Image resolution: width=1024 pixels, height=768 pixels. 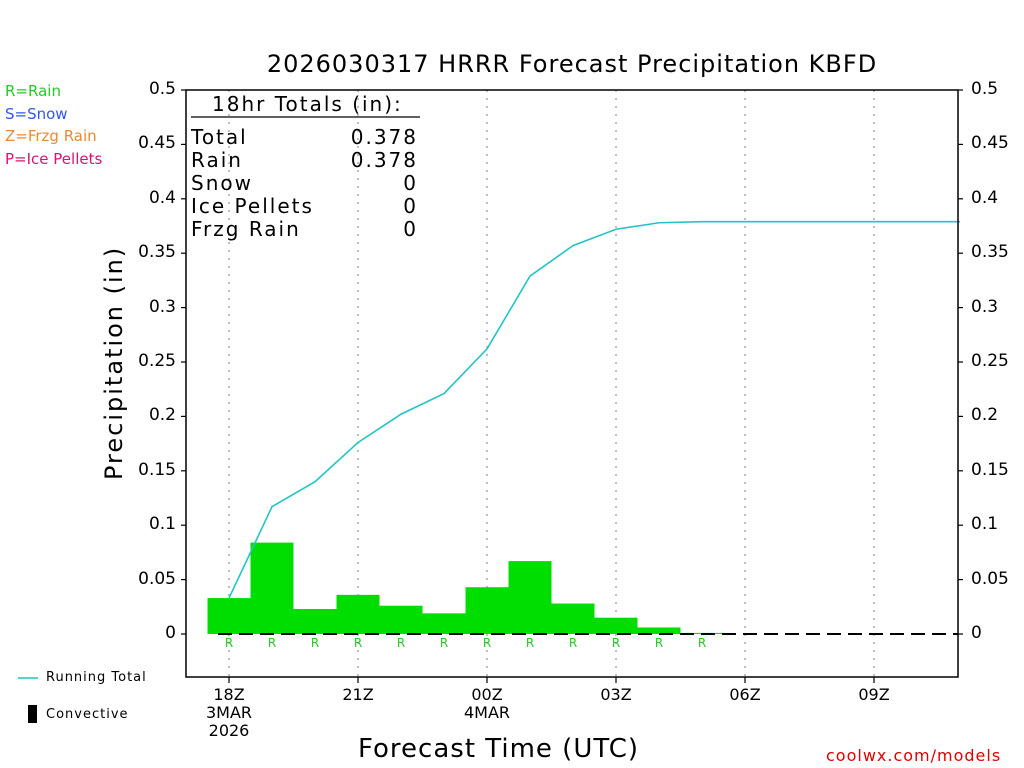 I want to click on x-tick-label-0-line-1: 3MAR, so click(x=229, y=712).